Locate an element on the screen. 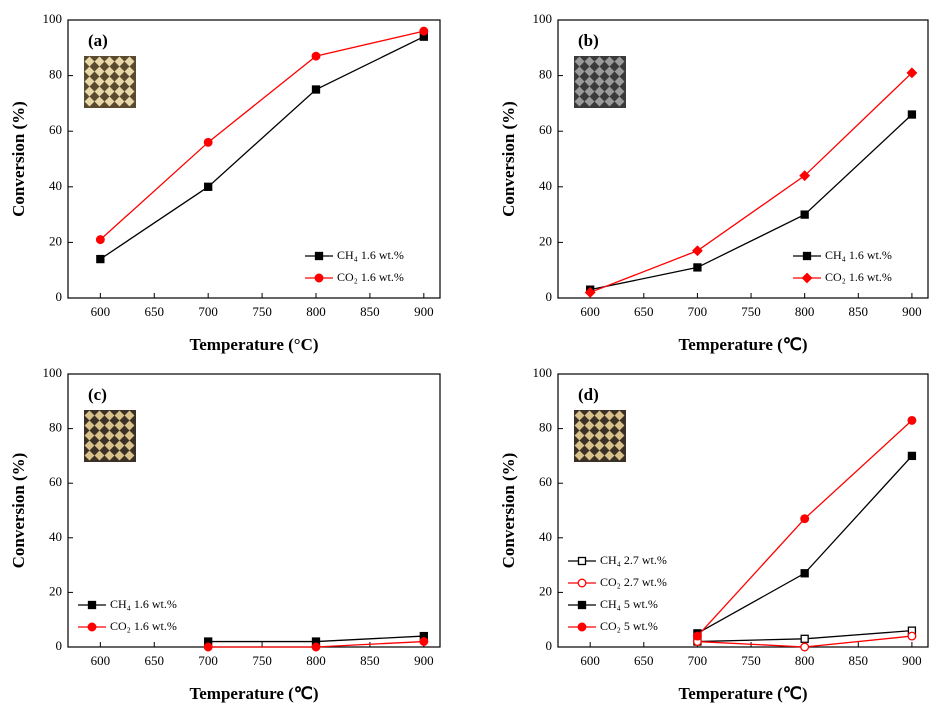 The image size is (935, 706). legend-label: CO₂ 1.6 wt.% is located at coordinates (370, 277).